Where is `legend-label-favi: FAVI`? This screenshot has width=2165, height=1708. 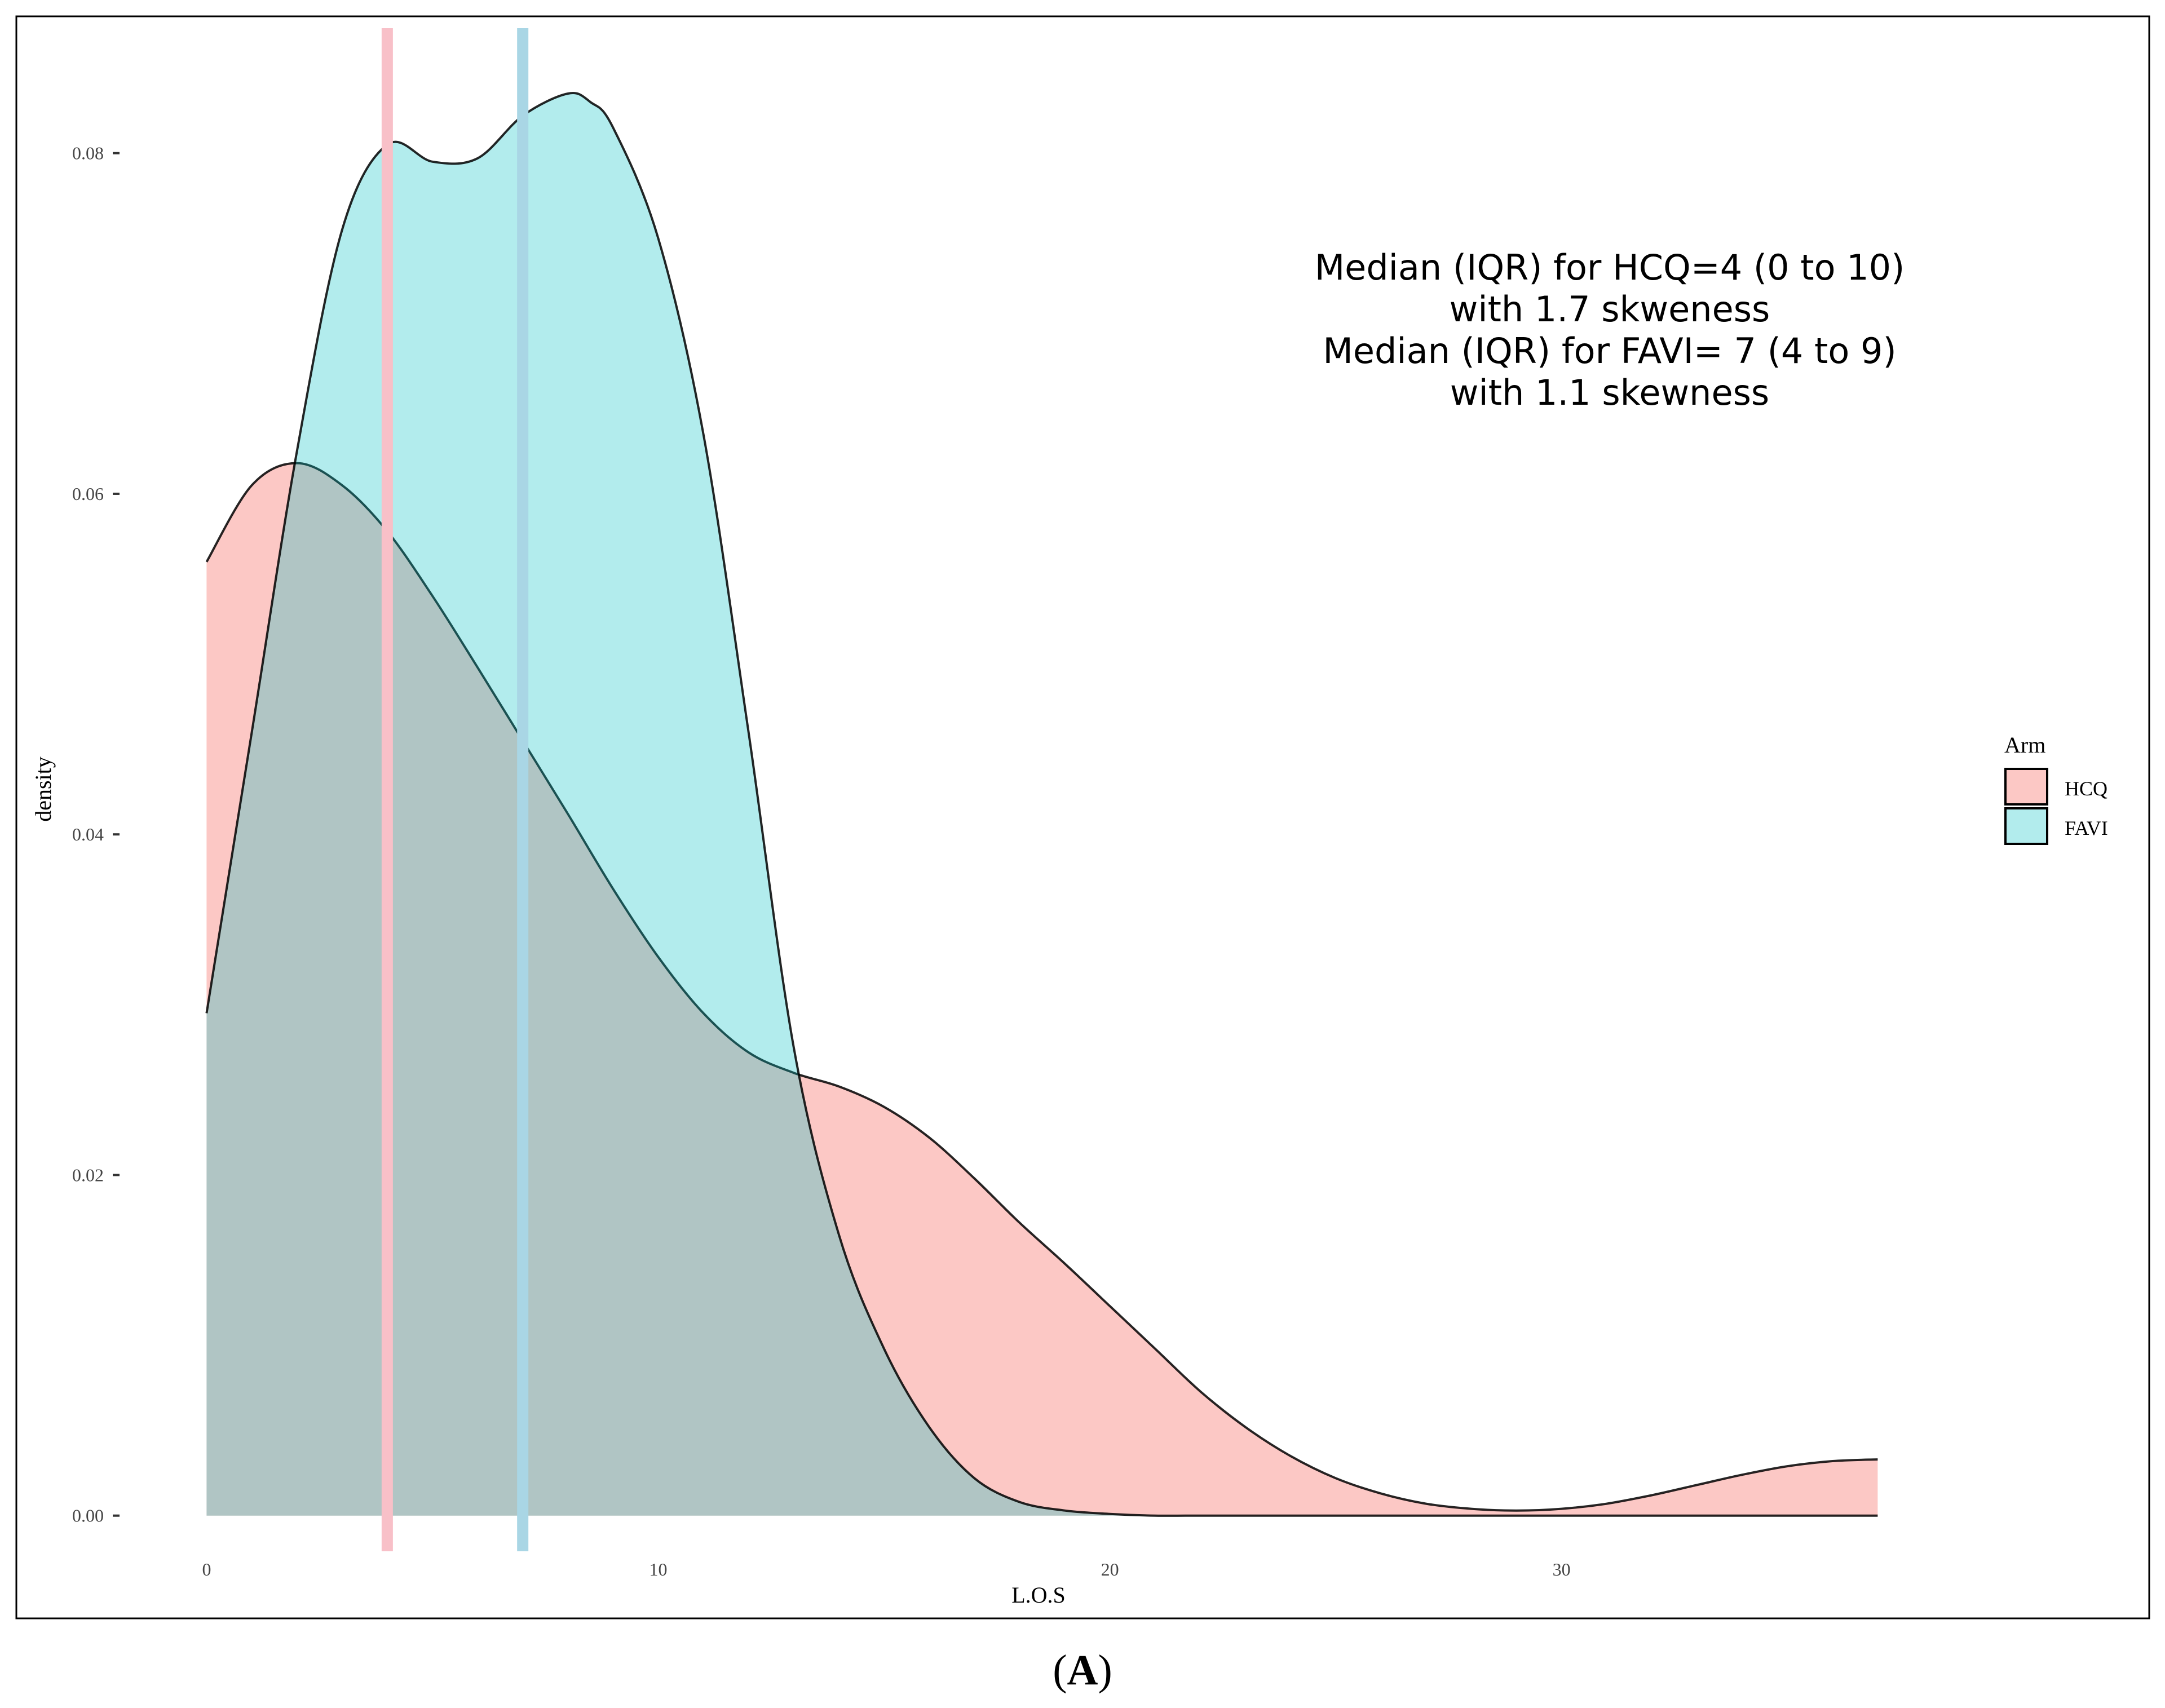 legend-label-favi: FAVI is located at coordinates (2087, 828).